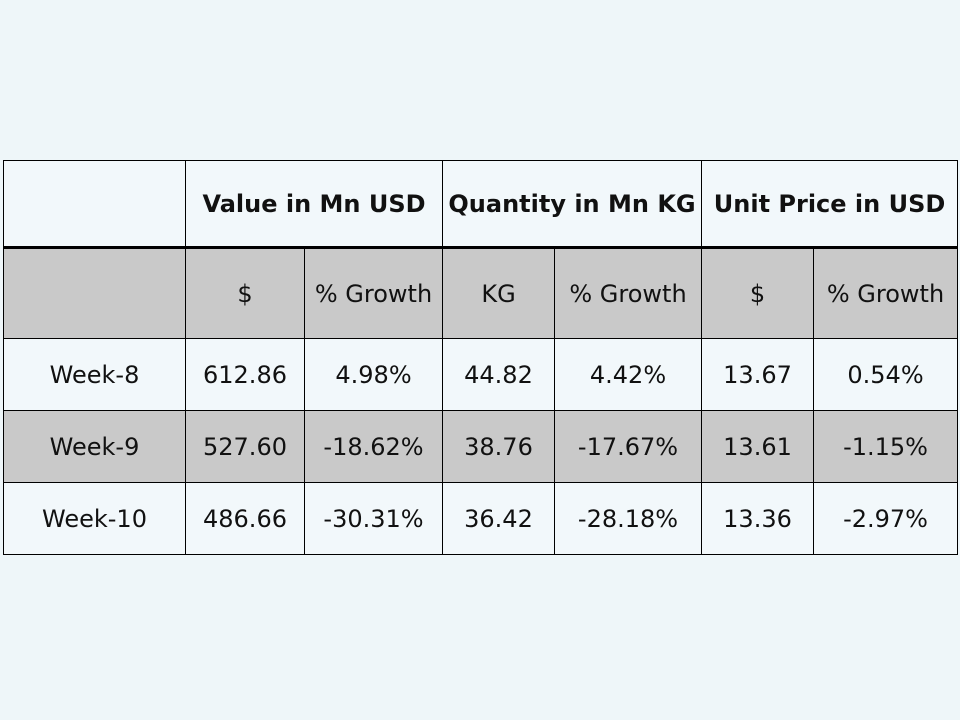  I want to click on qty-cell: 44.82, so click(498, 374).